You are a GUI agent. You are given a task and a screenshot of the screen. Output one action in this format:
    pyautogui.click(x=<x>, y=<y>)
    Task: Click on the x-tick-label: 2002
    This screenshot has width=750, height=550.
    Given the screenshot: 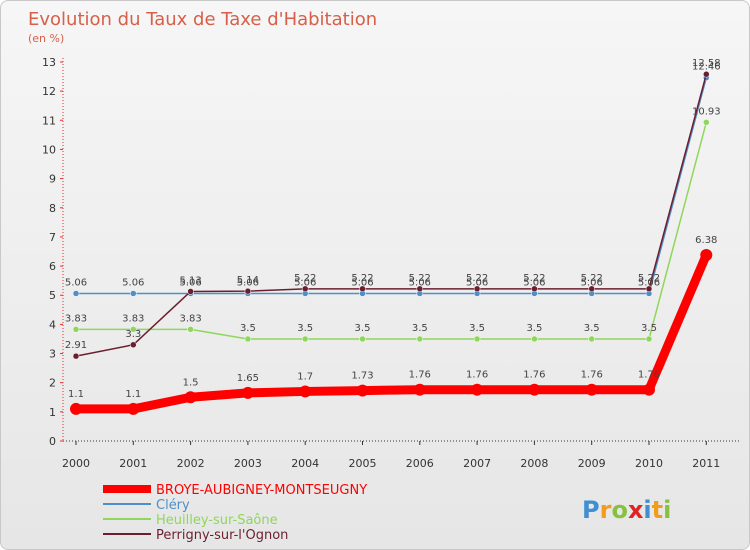 What is the action you would take?
    pyautogui.click(x=191, y=463)
    